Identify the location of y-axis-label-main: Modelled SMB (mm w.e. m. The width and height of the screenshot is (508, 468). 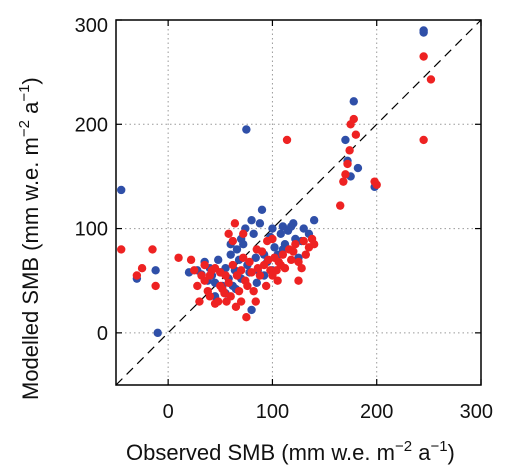
(30, 268).